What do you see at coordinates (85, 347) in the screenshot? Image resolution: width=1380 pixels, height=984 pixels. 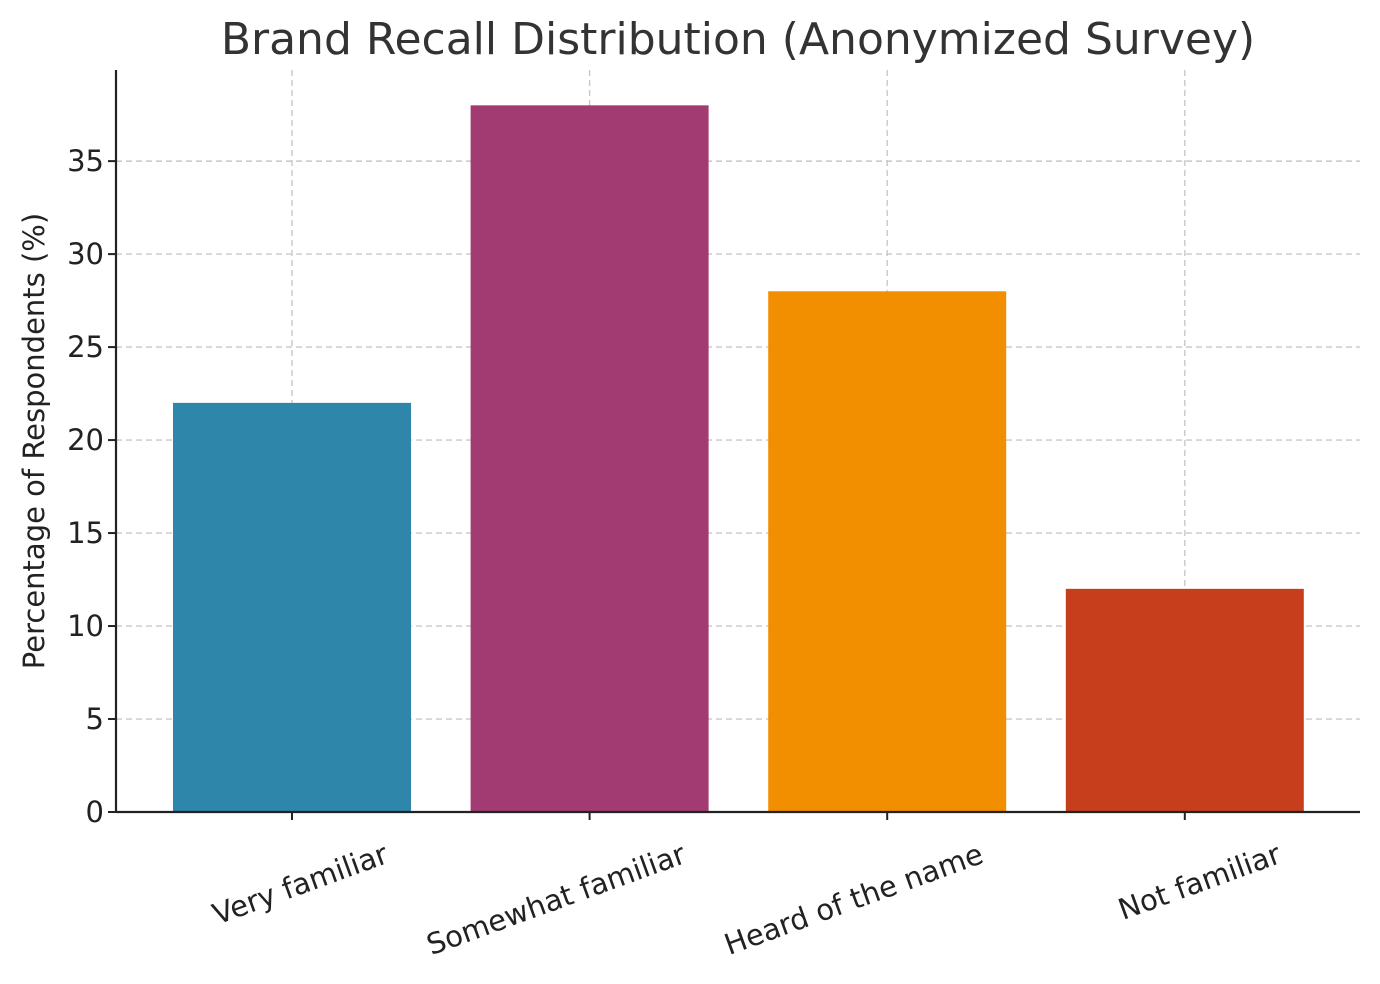 I see `y-tick-label: 25` at bounding box center [85, 347].